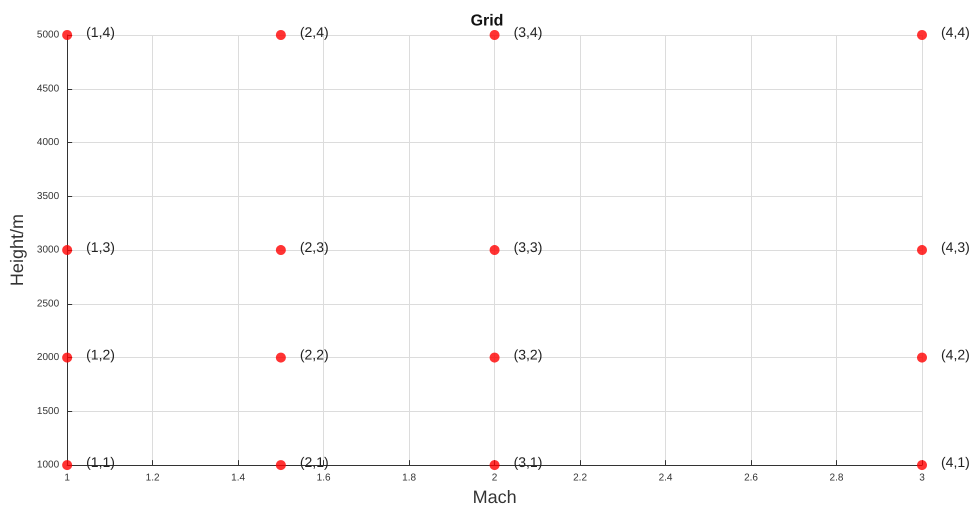 Image resolution: width=974 pixels, height=511 pixels. Describe the element at coordinates (955, 247) in the screenshot. I see `annotation: (4,3)` at that location.